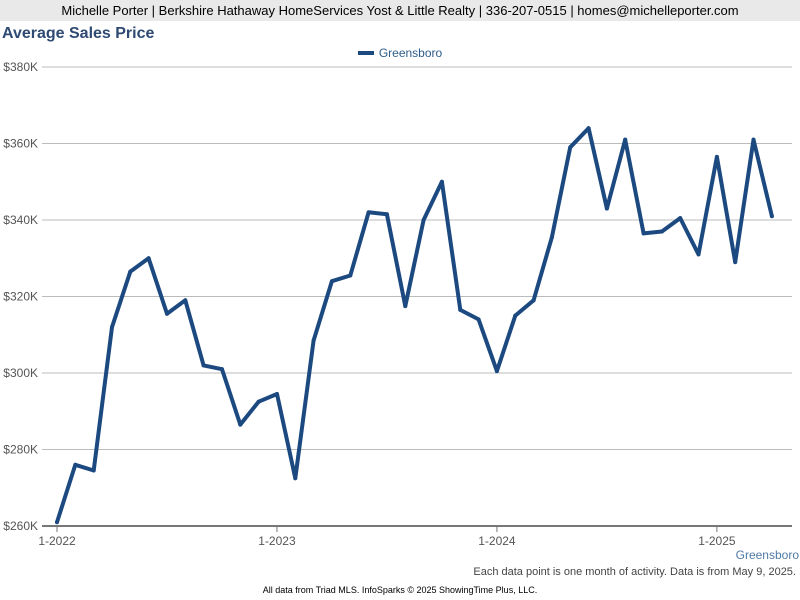  Describe the element at coordinates (277, 541) in the screenshot. I see `x-tick-label: 1-2023` at that location.